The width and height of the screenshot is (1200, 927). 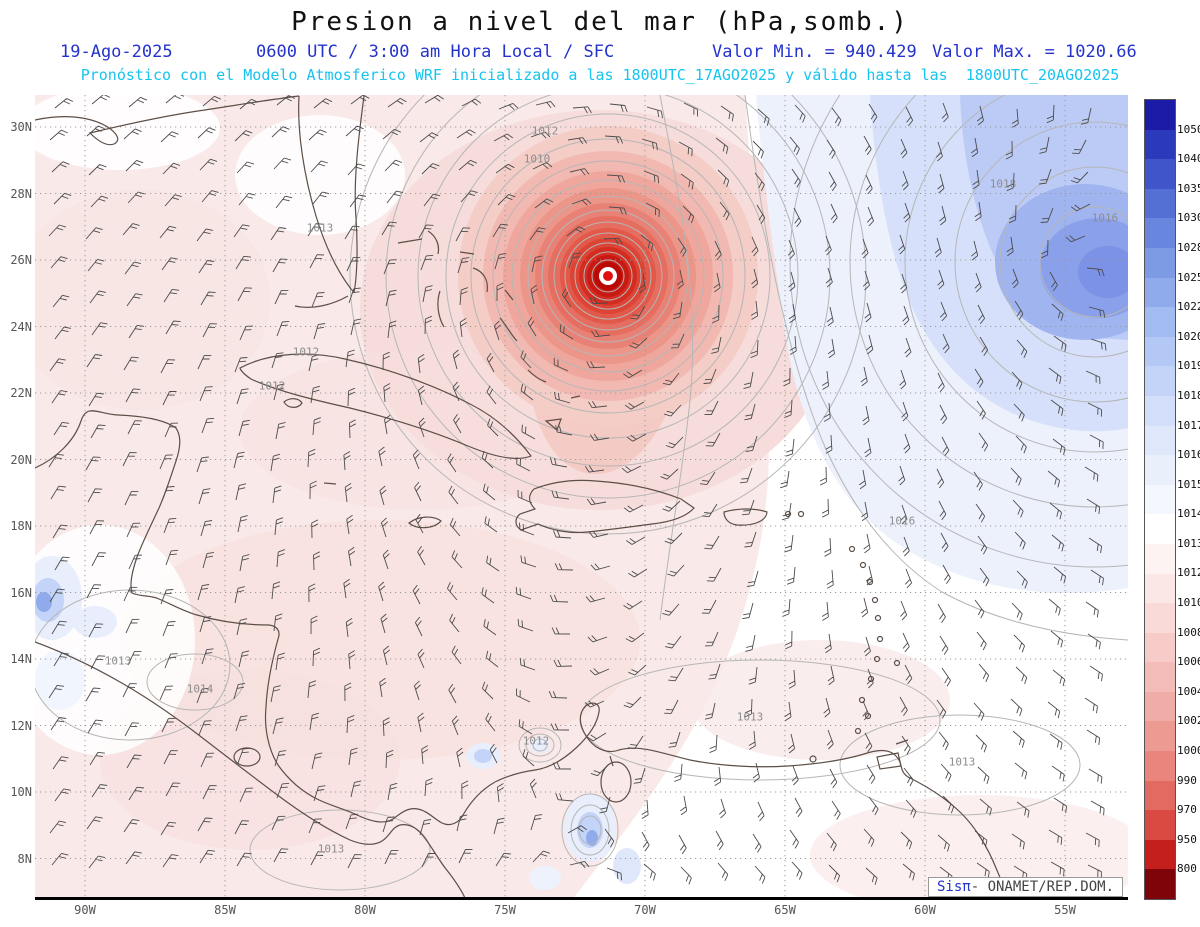 I want to click on bahamas, so click(x=489, y=331).